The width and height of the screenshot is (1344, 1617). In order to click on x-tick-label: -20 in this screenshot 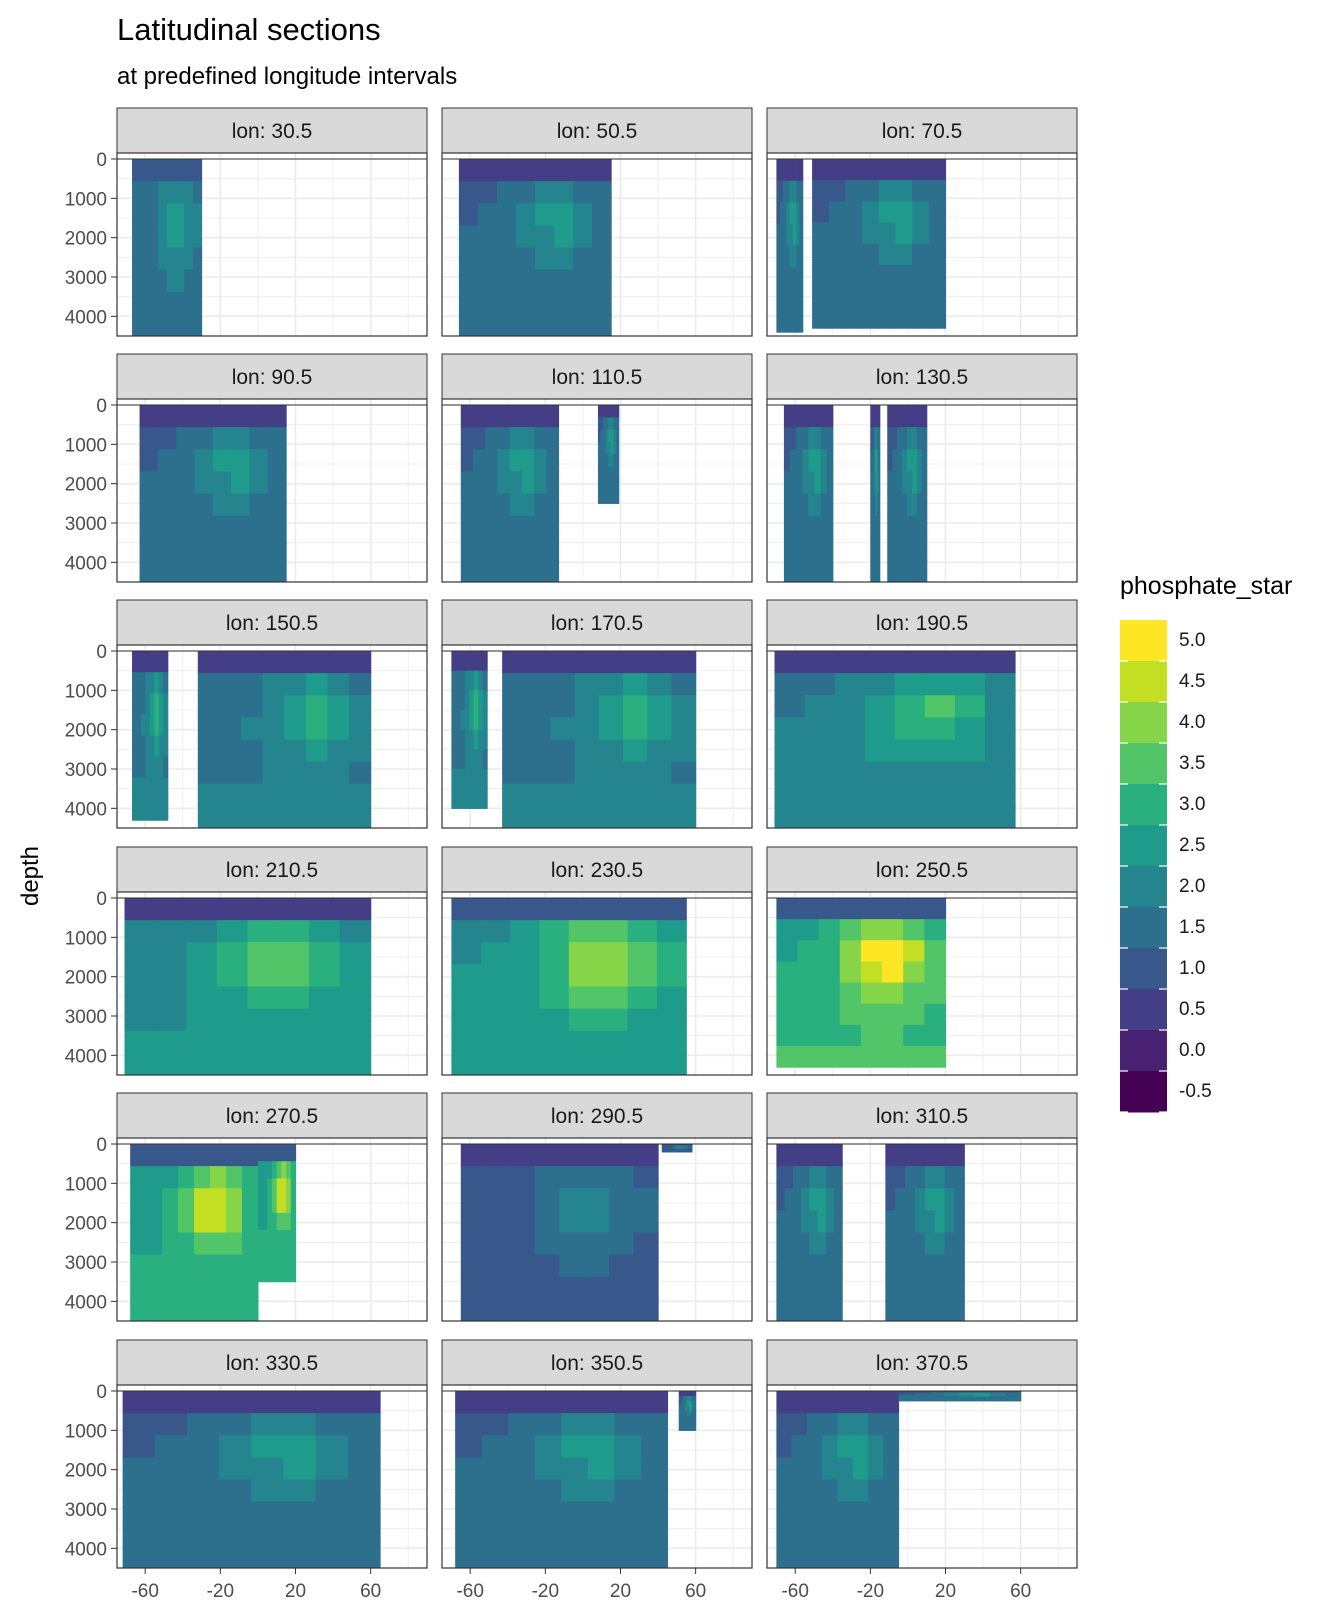, I will do `click(870, 1591)`.